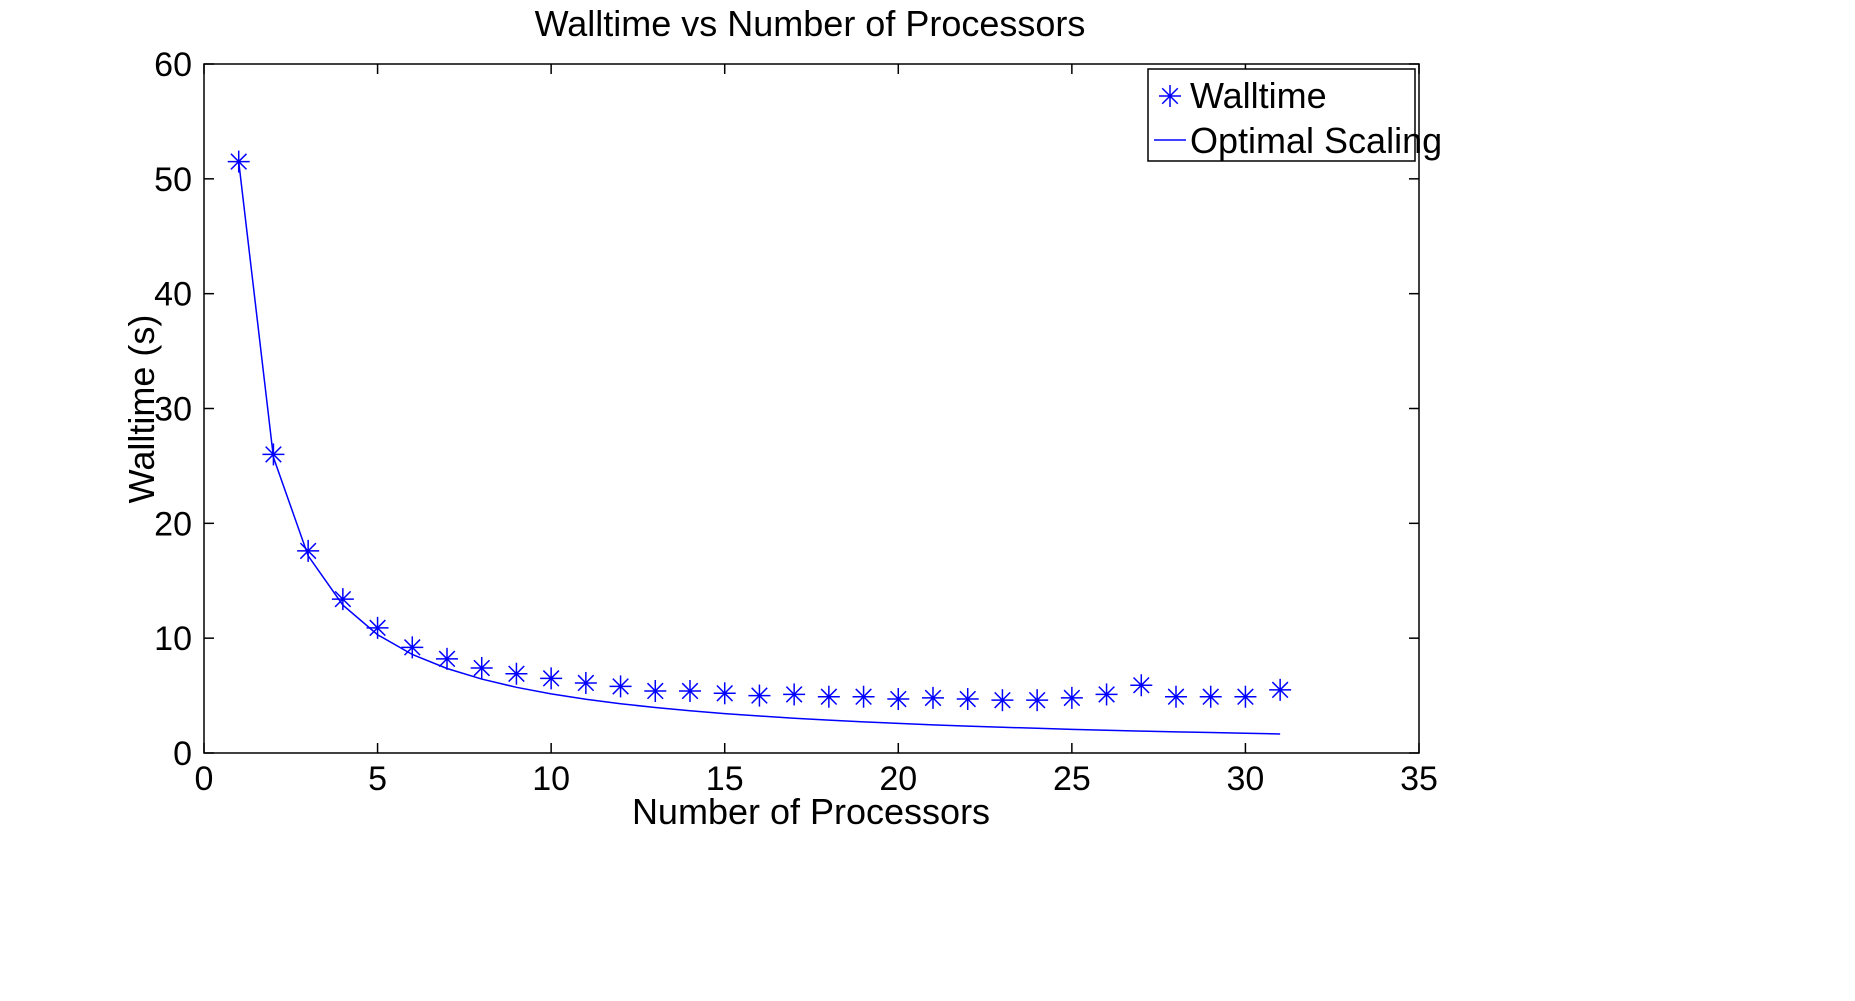 The height and width of the screenshot is (1001, 1855). I want to click on x-tick-label: 15, so click(725, 779).